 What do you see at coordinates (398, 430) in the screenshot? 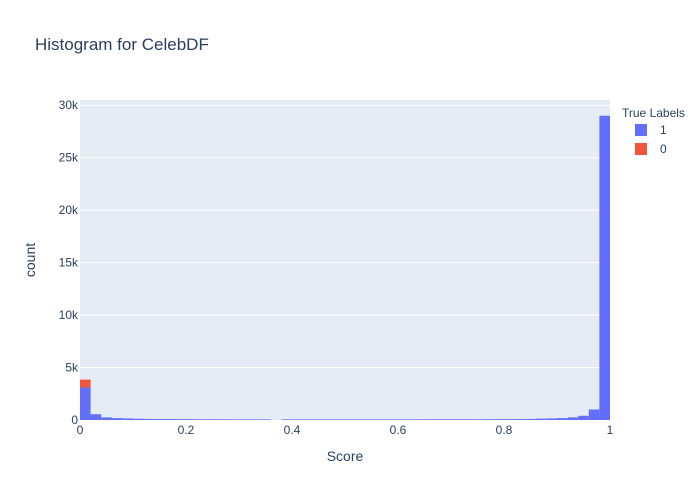
I see `x-tick-label: 0.6` at bounding box center [398, 430].